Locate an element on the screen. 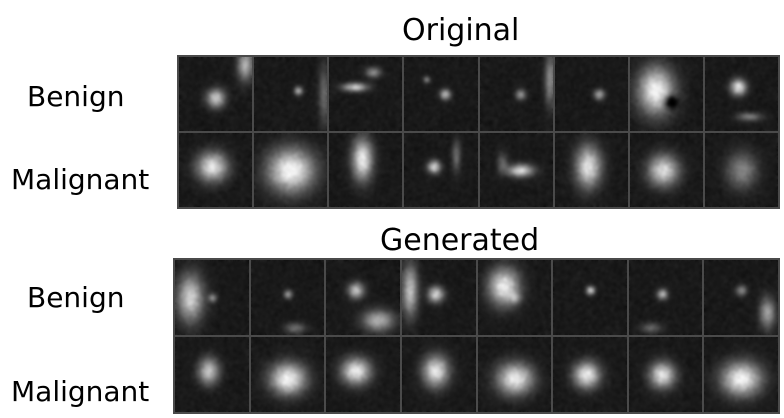  row-label-benign-generated: Benign is located at coordinates (76, 297).